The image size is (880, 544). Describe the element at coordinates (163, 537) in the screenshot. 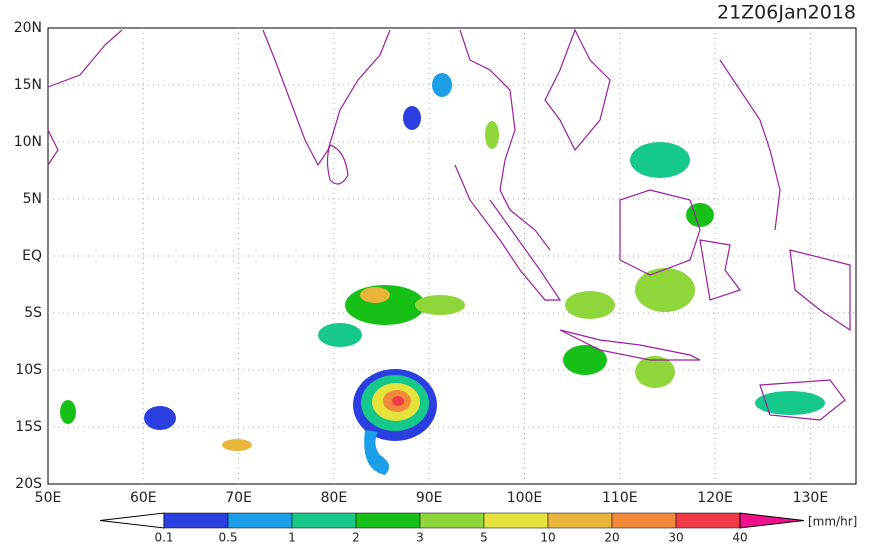

I see `colorbar-label: 0.1` at that location.